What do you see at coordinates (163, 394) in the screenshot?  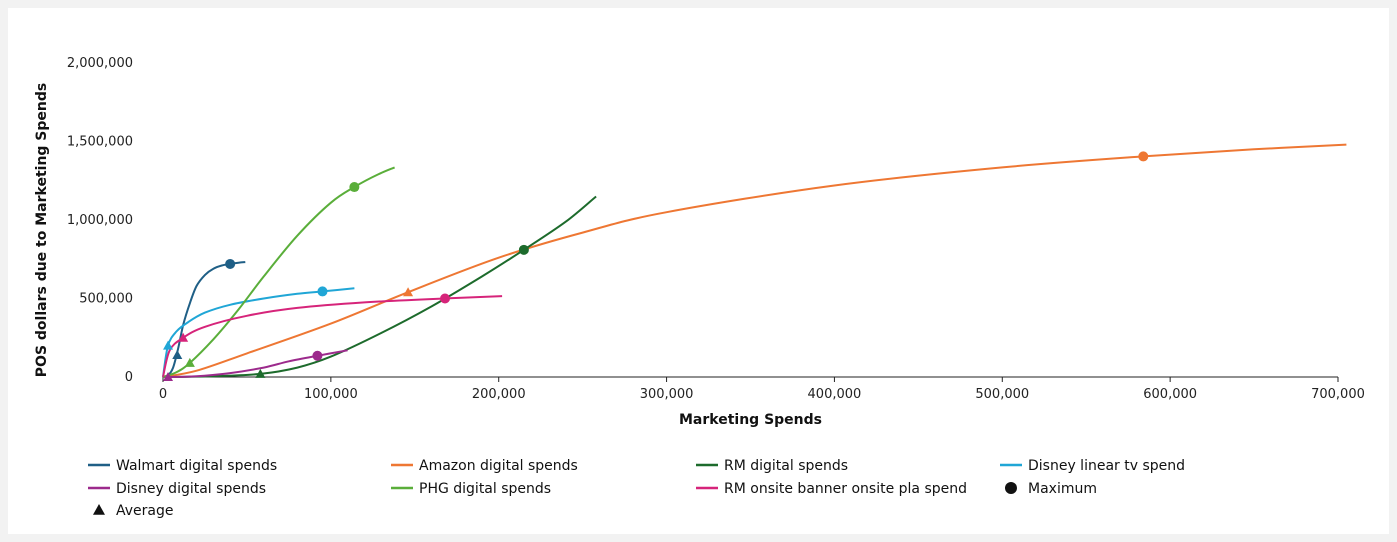 I see `x-tick-label: 0` at bounding box center [163, 394].